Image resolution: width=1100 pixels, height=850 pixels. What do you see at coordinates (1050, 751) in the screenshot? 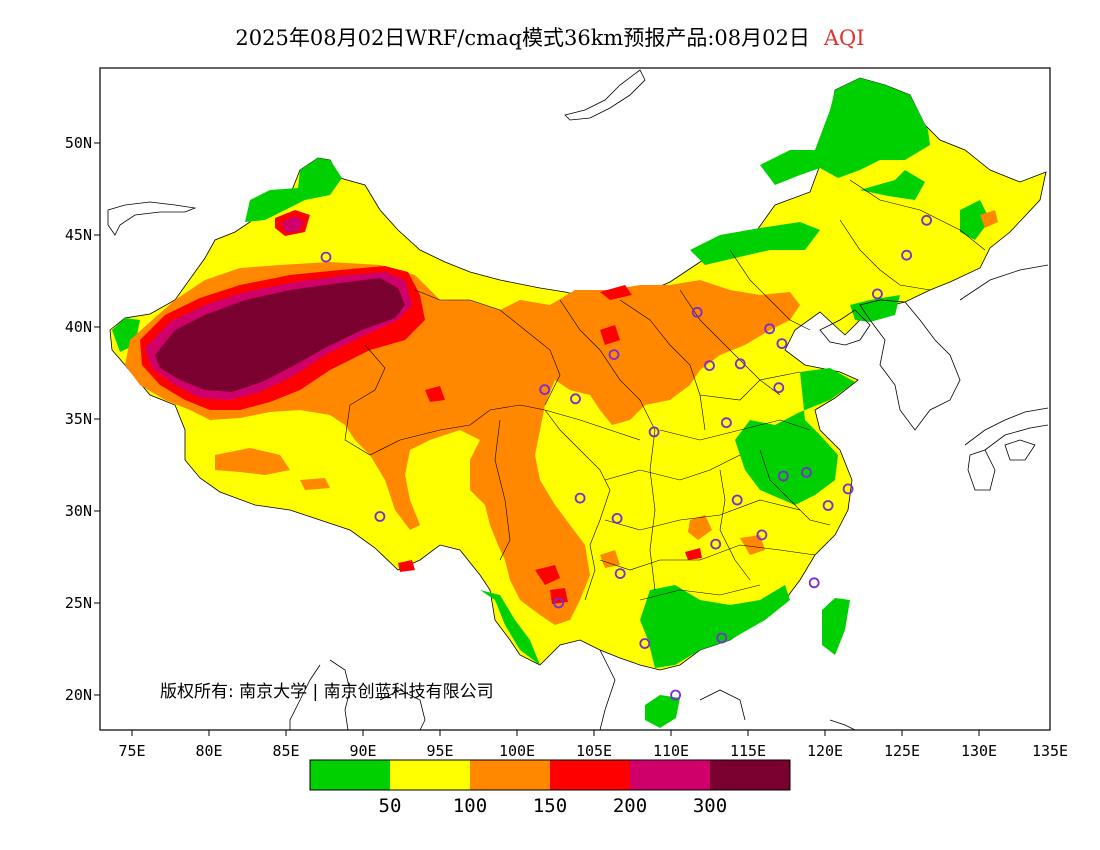
I see `lon-tick-label: 135E` at bounding box center [1050, 751].